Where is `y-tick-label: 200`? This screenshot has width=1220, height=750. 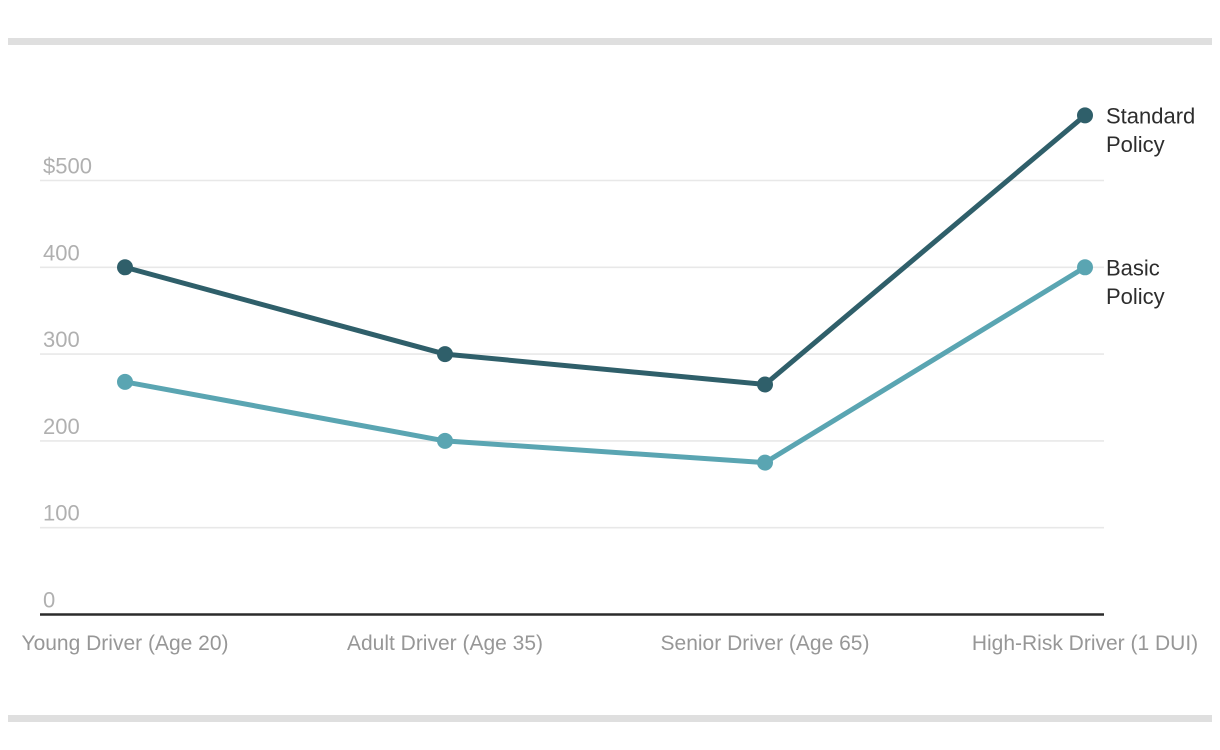
y-tick-label: 200 is located at coordinates (61, 426).